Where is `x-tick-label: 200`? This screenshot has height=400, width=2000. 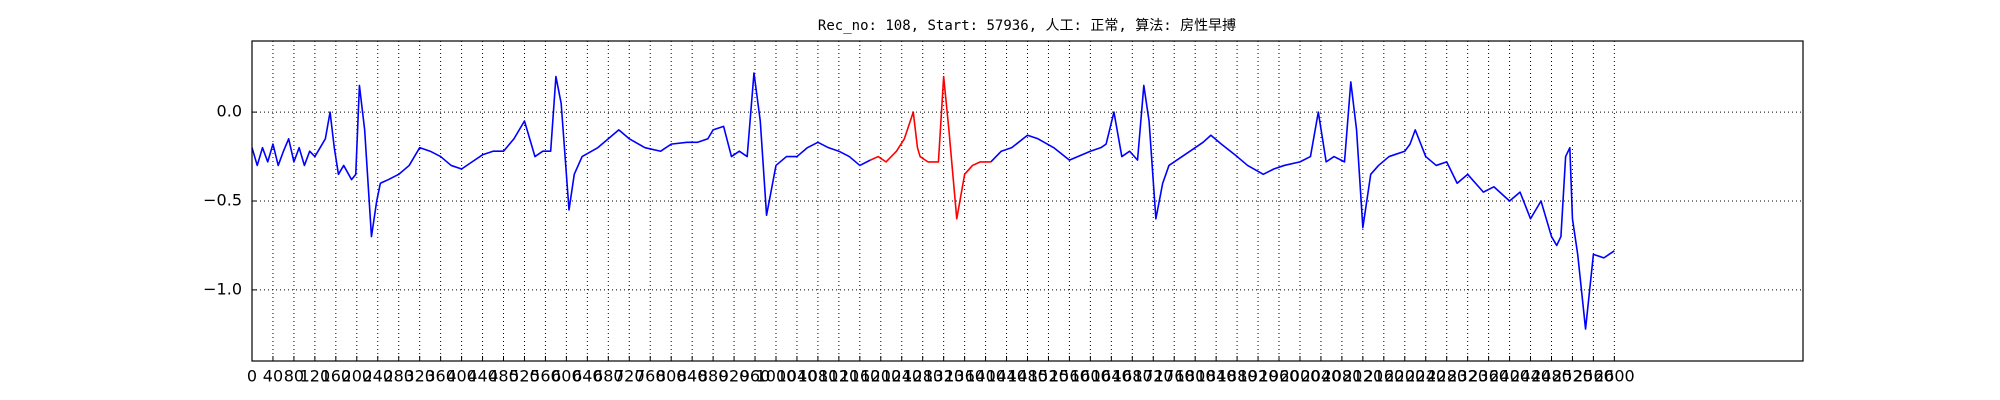 x-tick-label: 200 is located at coordinates (357, 376).